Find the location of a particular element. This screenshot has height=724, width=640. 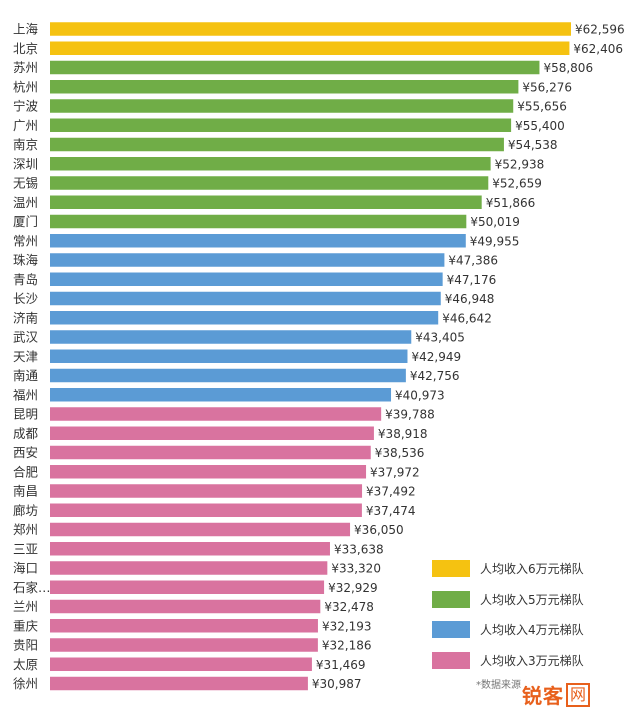

value-label: ¥43,405 is located at coordinates (440, 338).